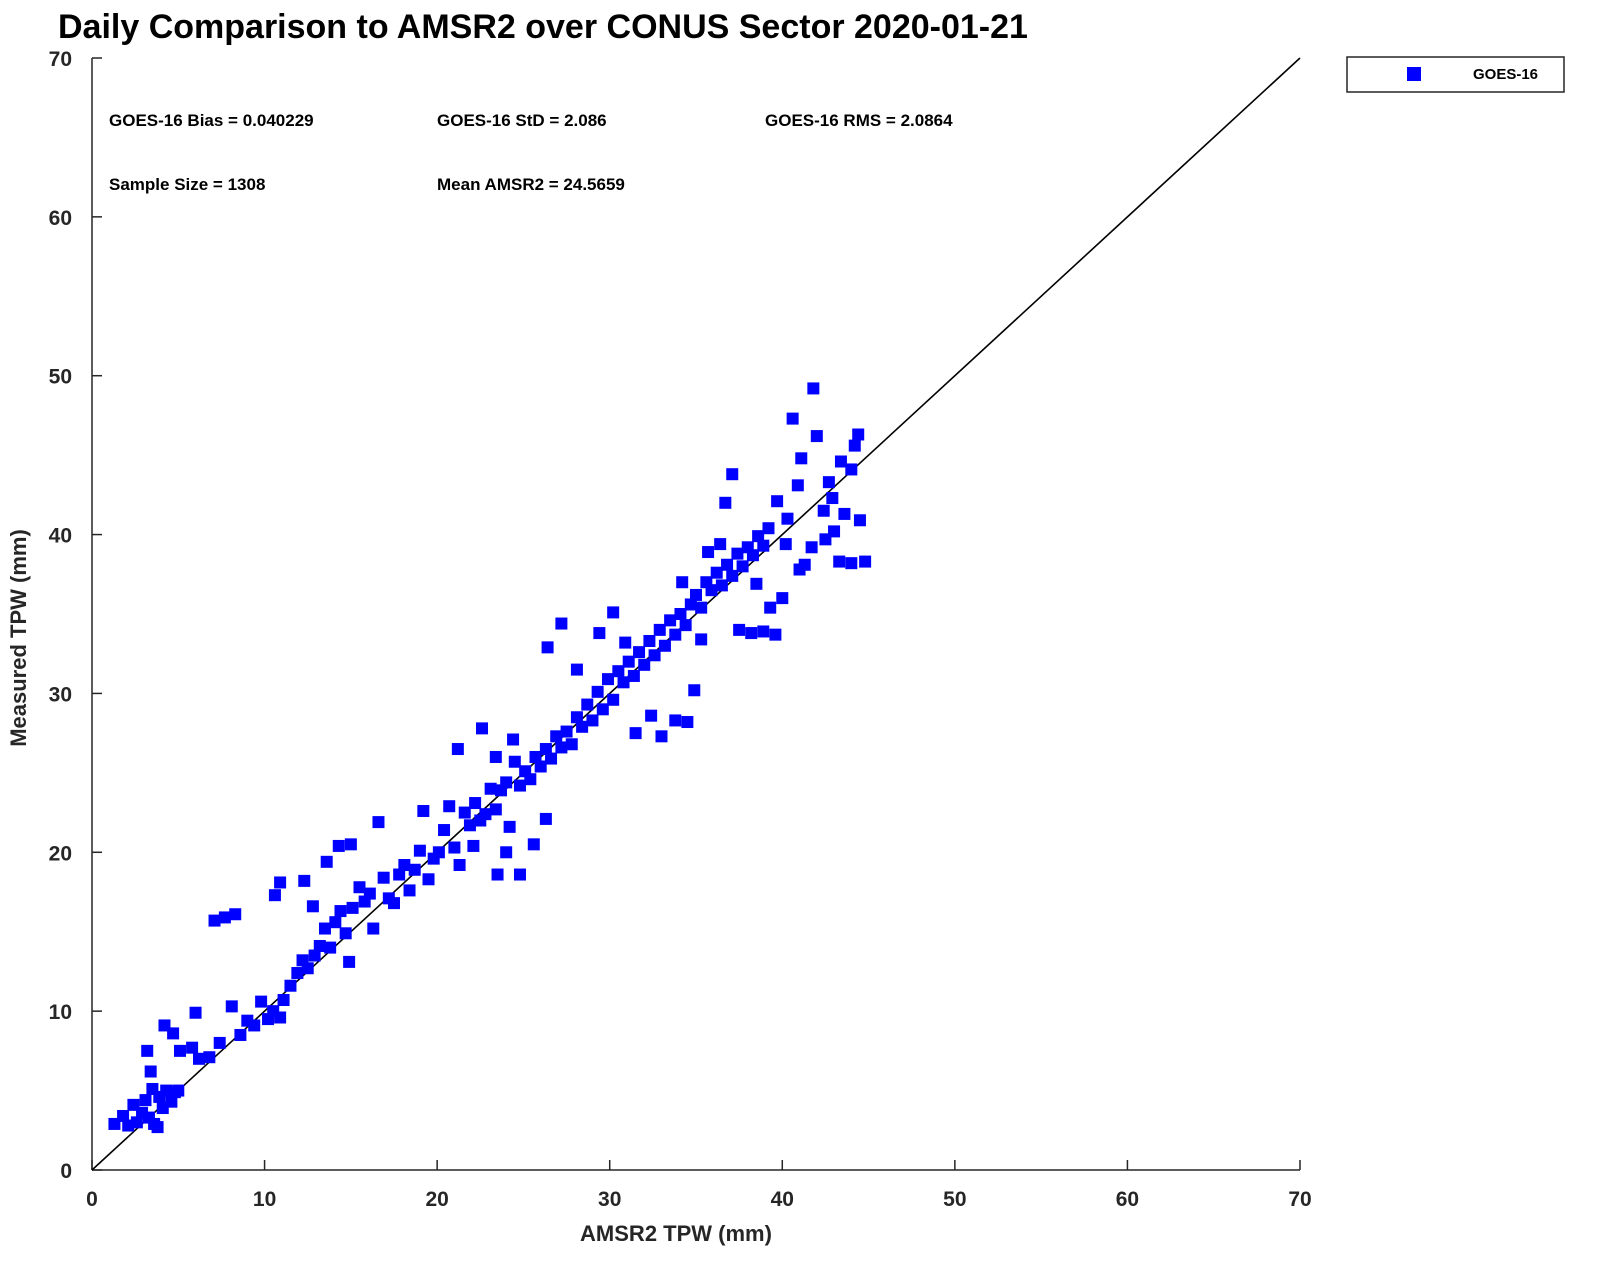 This screenshot has height=1274, width=1600. What do you see at coordinates (187, 184) in the screenshot?
I see `sample-size-annotation: Sample Size = 1308` at bounding box center [187, 184].